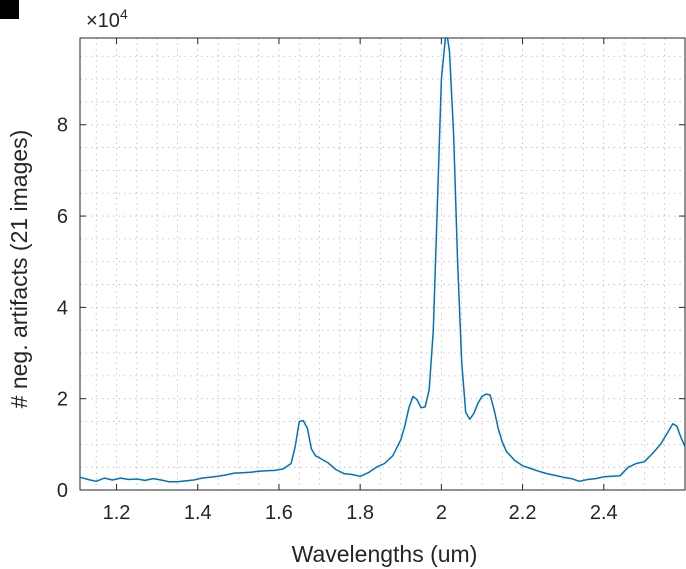 The image size is (686, 569). Describe the element at coordinates (117, 513) in the screenshot. I see `x-tick-label: 1.2` at that location.